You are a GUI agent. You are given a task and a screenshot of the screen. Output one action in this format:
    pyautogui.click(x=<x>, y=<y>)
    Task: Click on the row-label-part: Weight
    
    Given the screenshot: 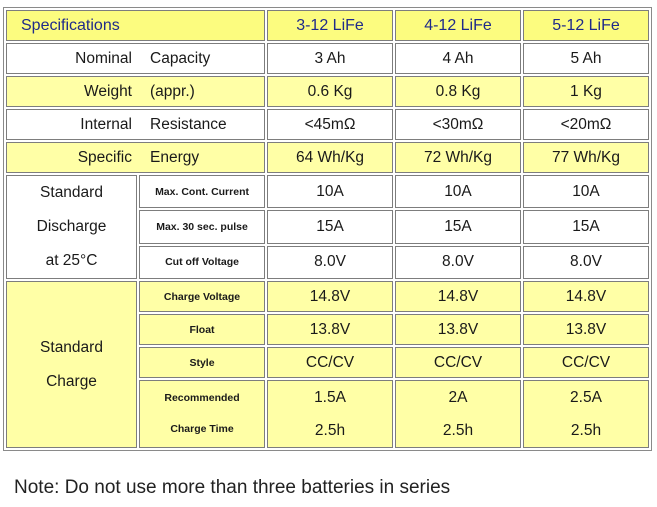 What is the action you would take?
    pyautogui.click(x=108, y=91)
    